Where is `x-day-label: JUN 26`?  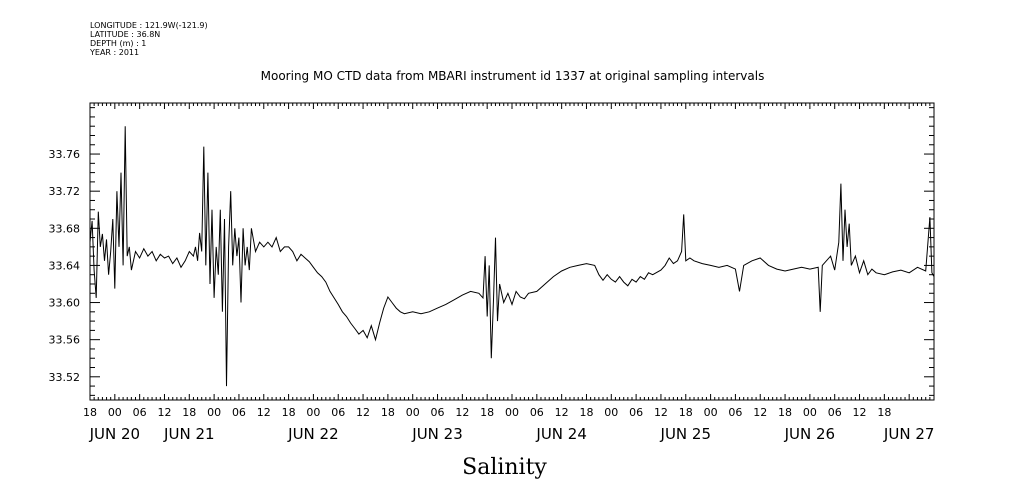
x-day-label: JUN 26 is located at coordinates (809, 434).